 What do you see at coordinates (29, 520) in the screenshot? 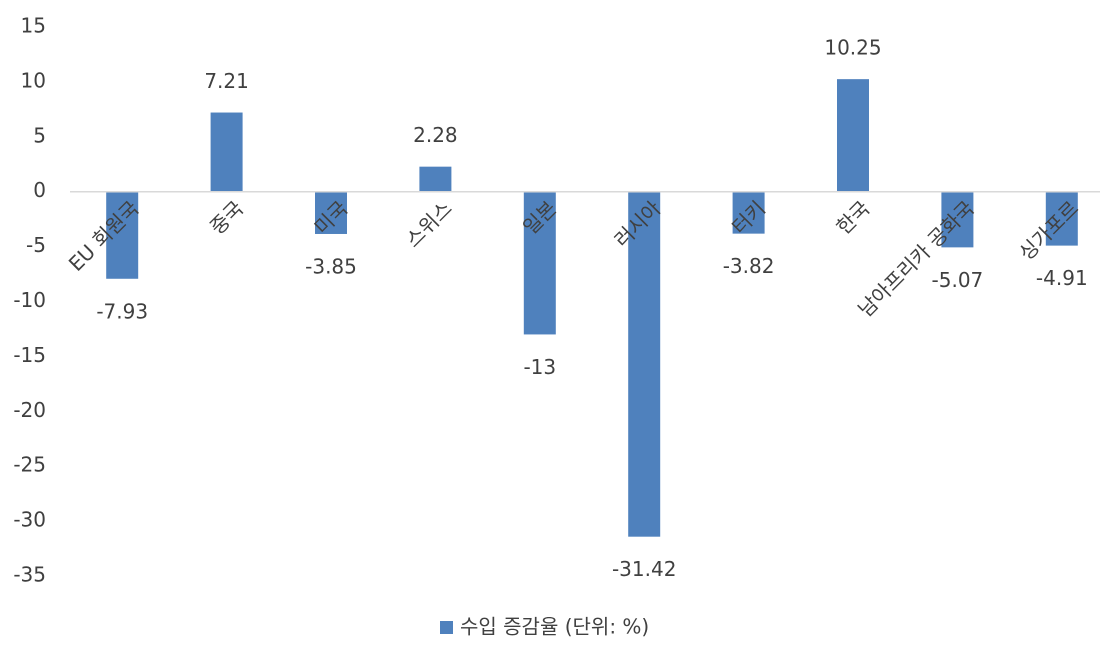
I see `y-tick-label: -30` at bounding box center [29, 520].